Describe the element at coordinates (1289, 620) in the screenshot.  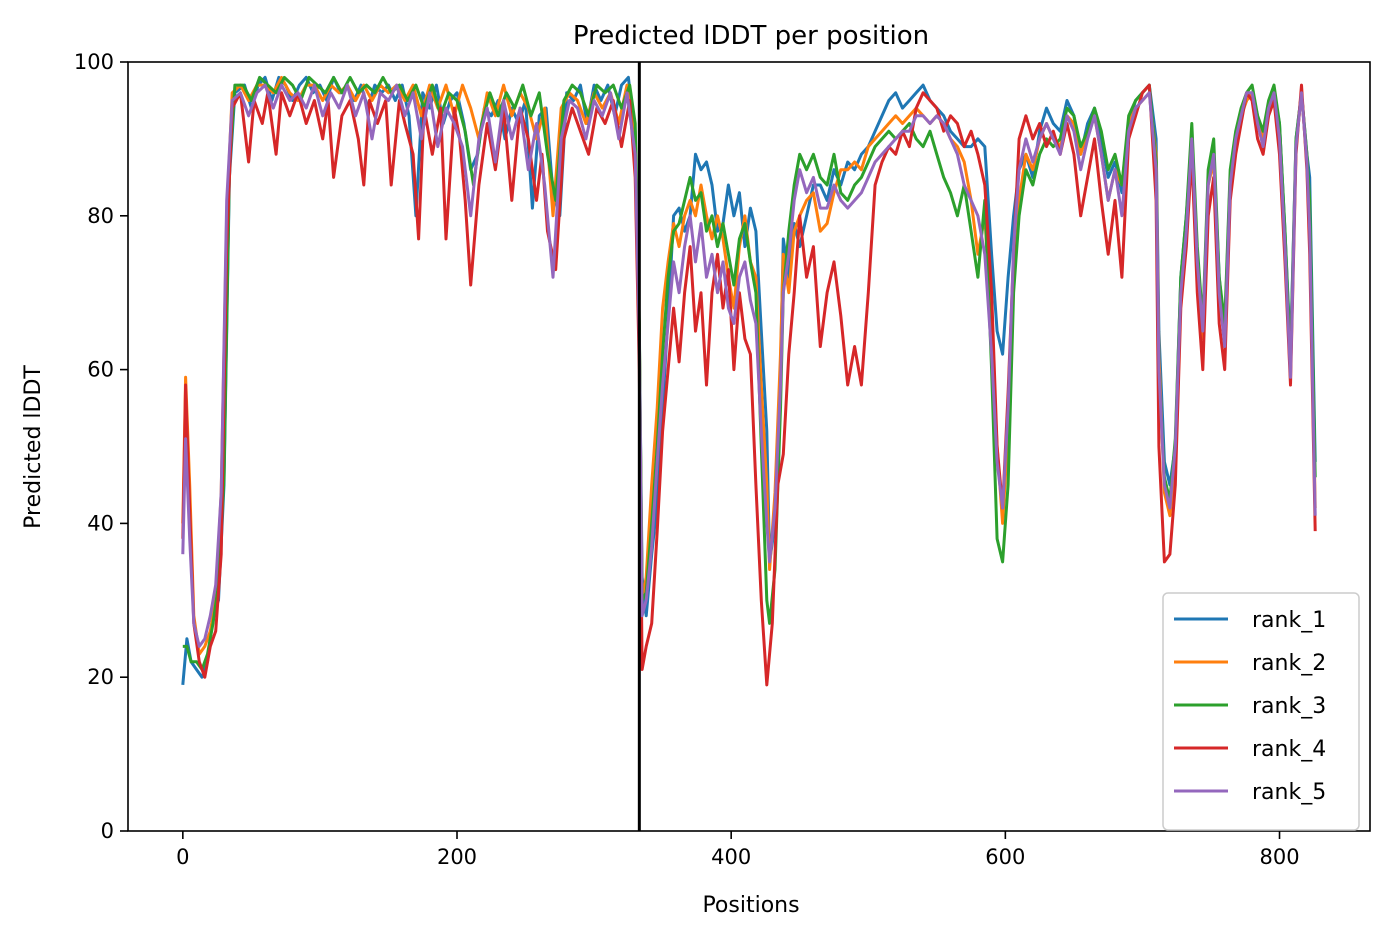
I see `legend-label-rank_1: rank_1` at that location.